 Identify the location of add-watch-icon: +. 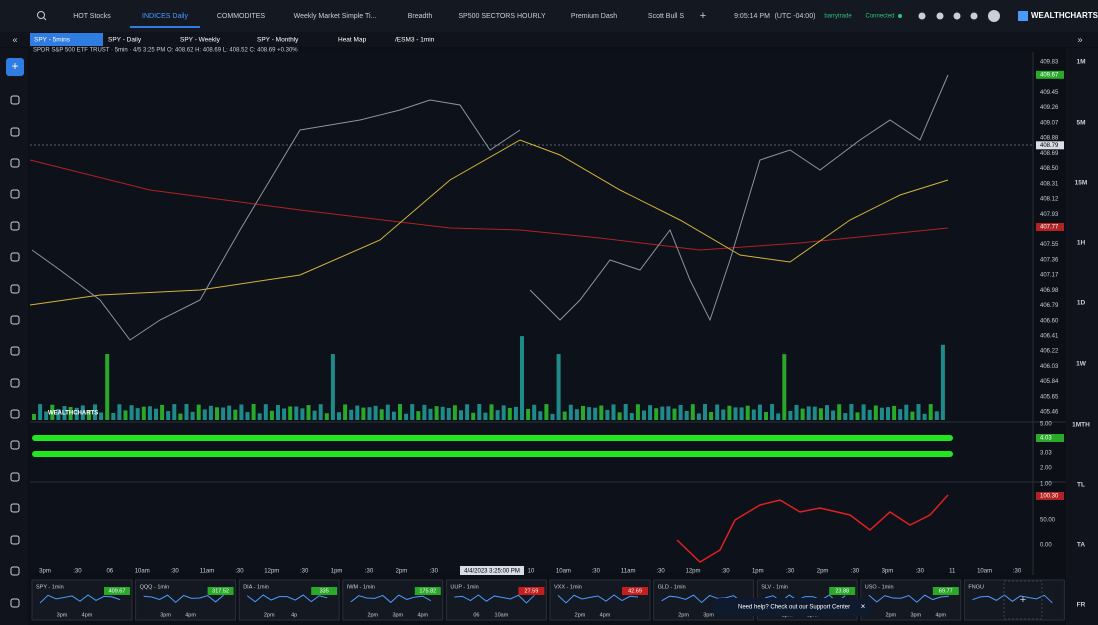
(1023, 600).